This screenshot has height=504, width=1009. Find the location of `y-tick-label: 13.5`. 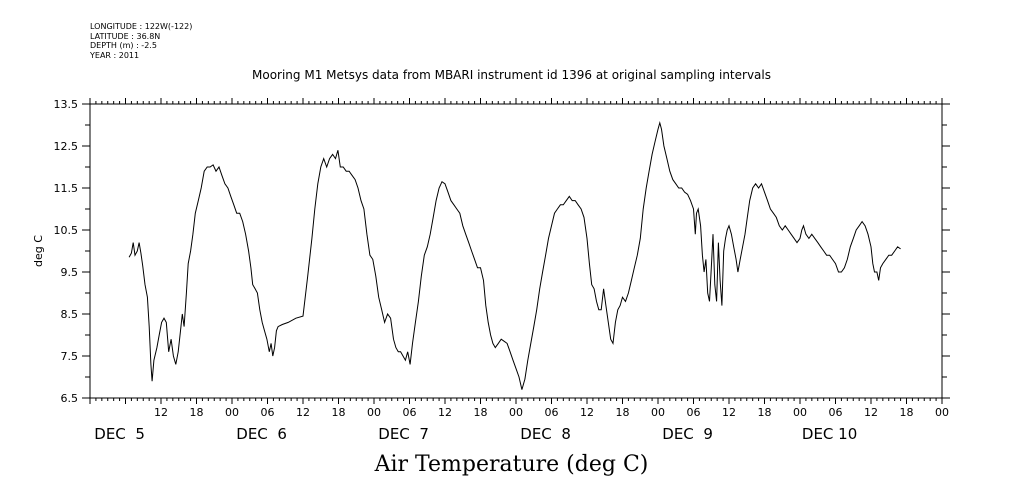

y-tick-label: 13.5 is located at coordinates (66, 104).